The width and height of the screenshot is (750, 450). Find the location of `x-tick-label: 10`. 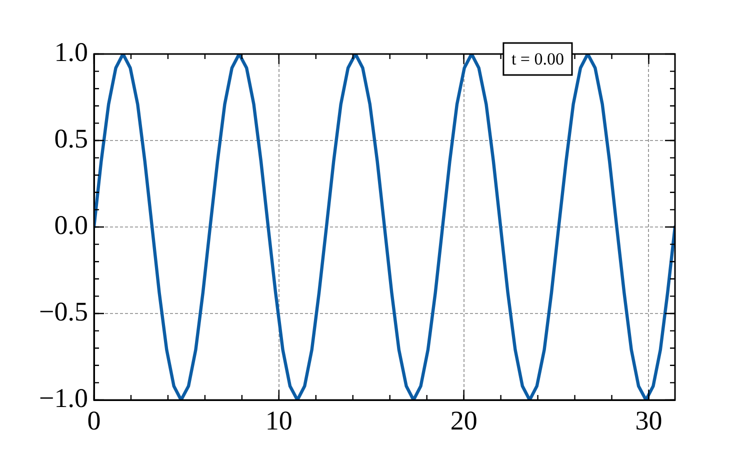

x-tick-label: 10 is located at coordinates (278, 420).